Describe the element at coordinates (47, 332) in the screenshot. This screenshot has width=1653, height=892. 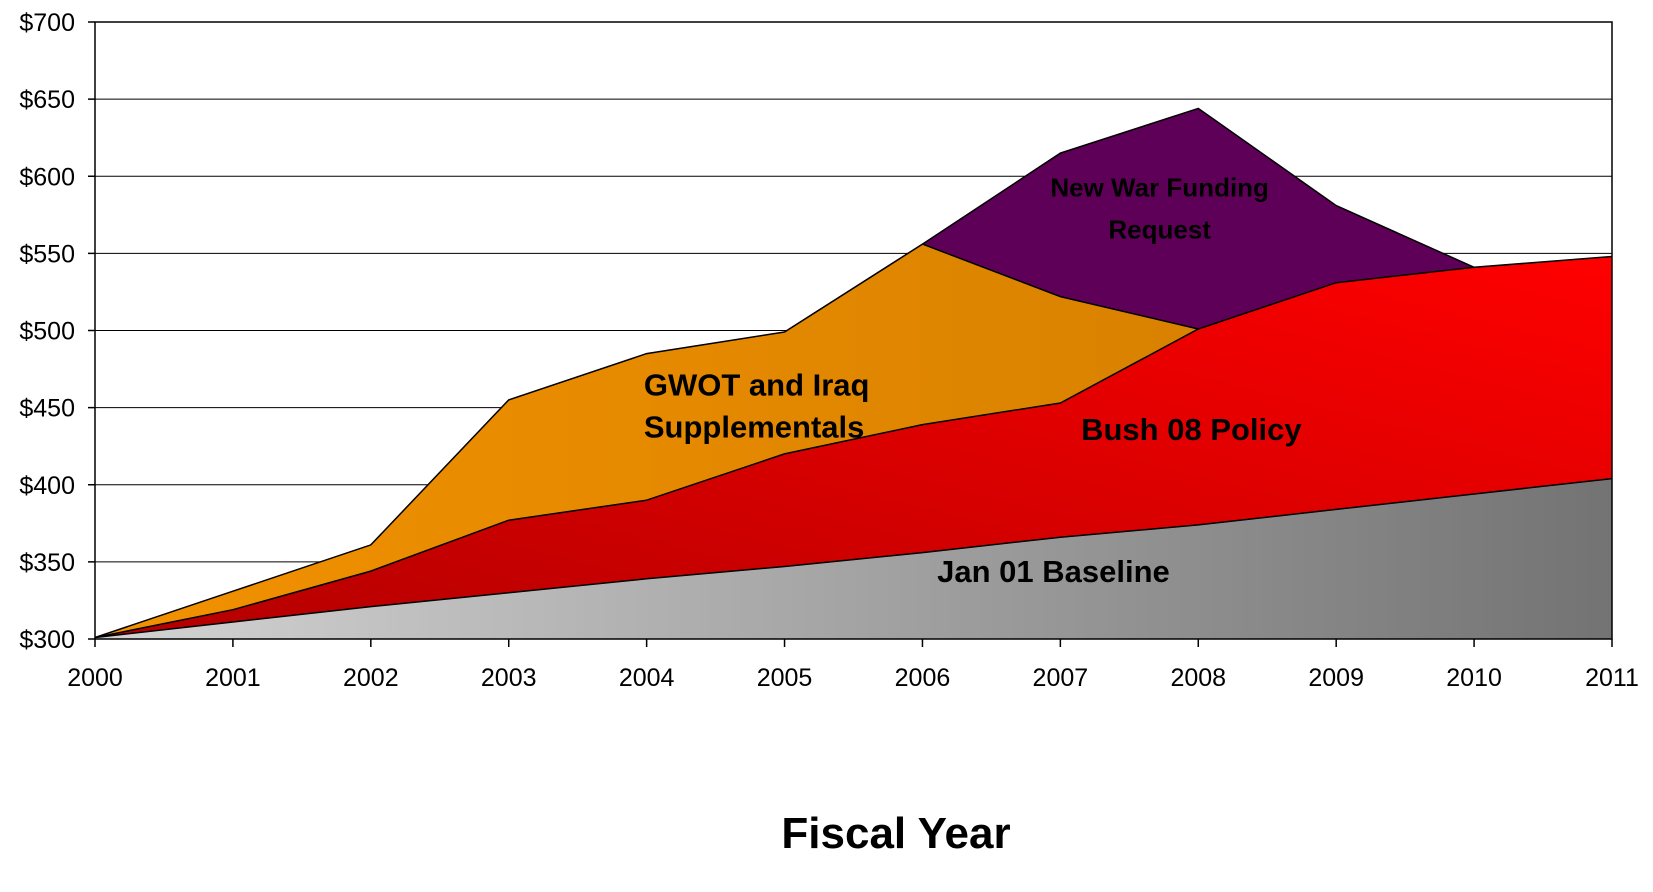
I see `y-tick-label-4: $500` at that location.